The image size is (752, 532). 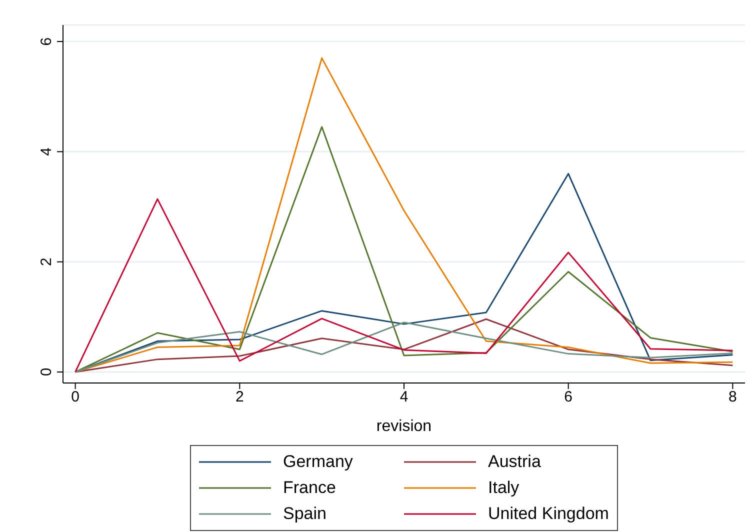 What do you see at coordinates (404, 397) in the screenshot?
I see `x-tick-label: 4` at bounding box center [404, 397].